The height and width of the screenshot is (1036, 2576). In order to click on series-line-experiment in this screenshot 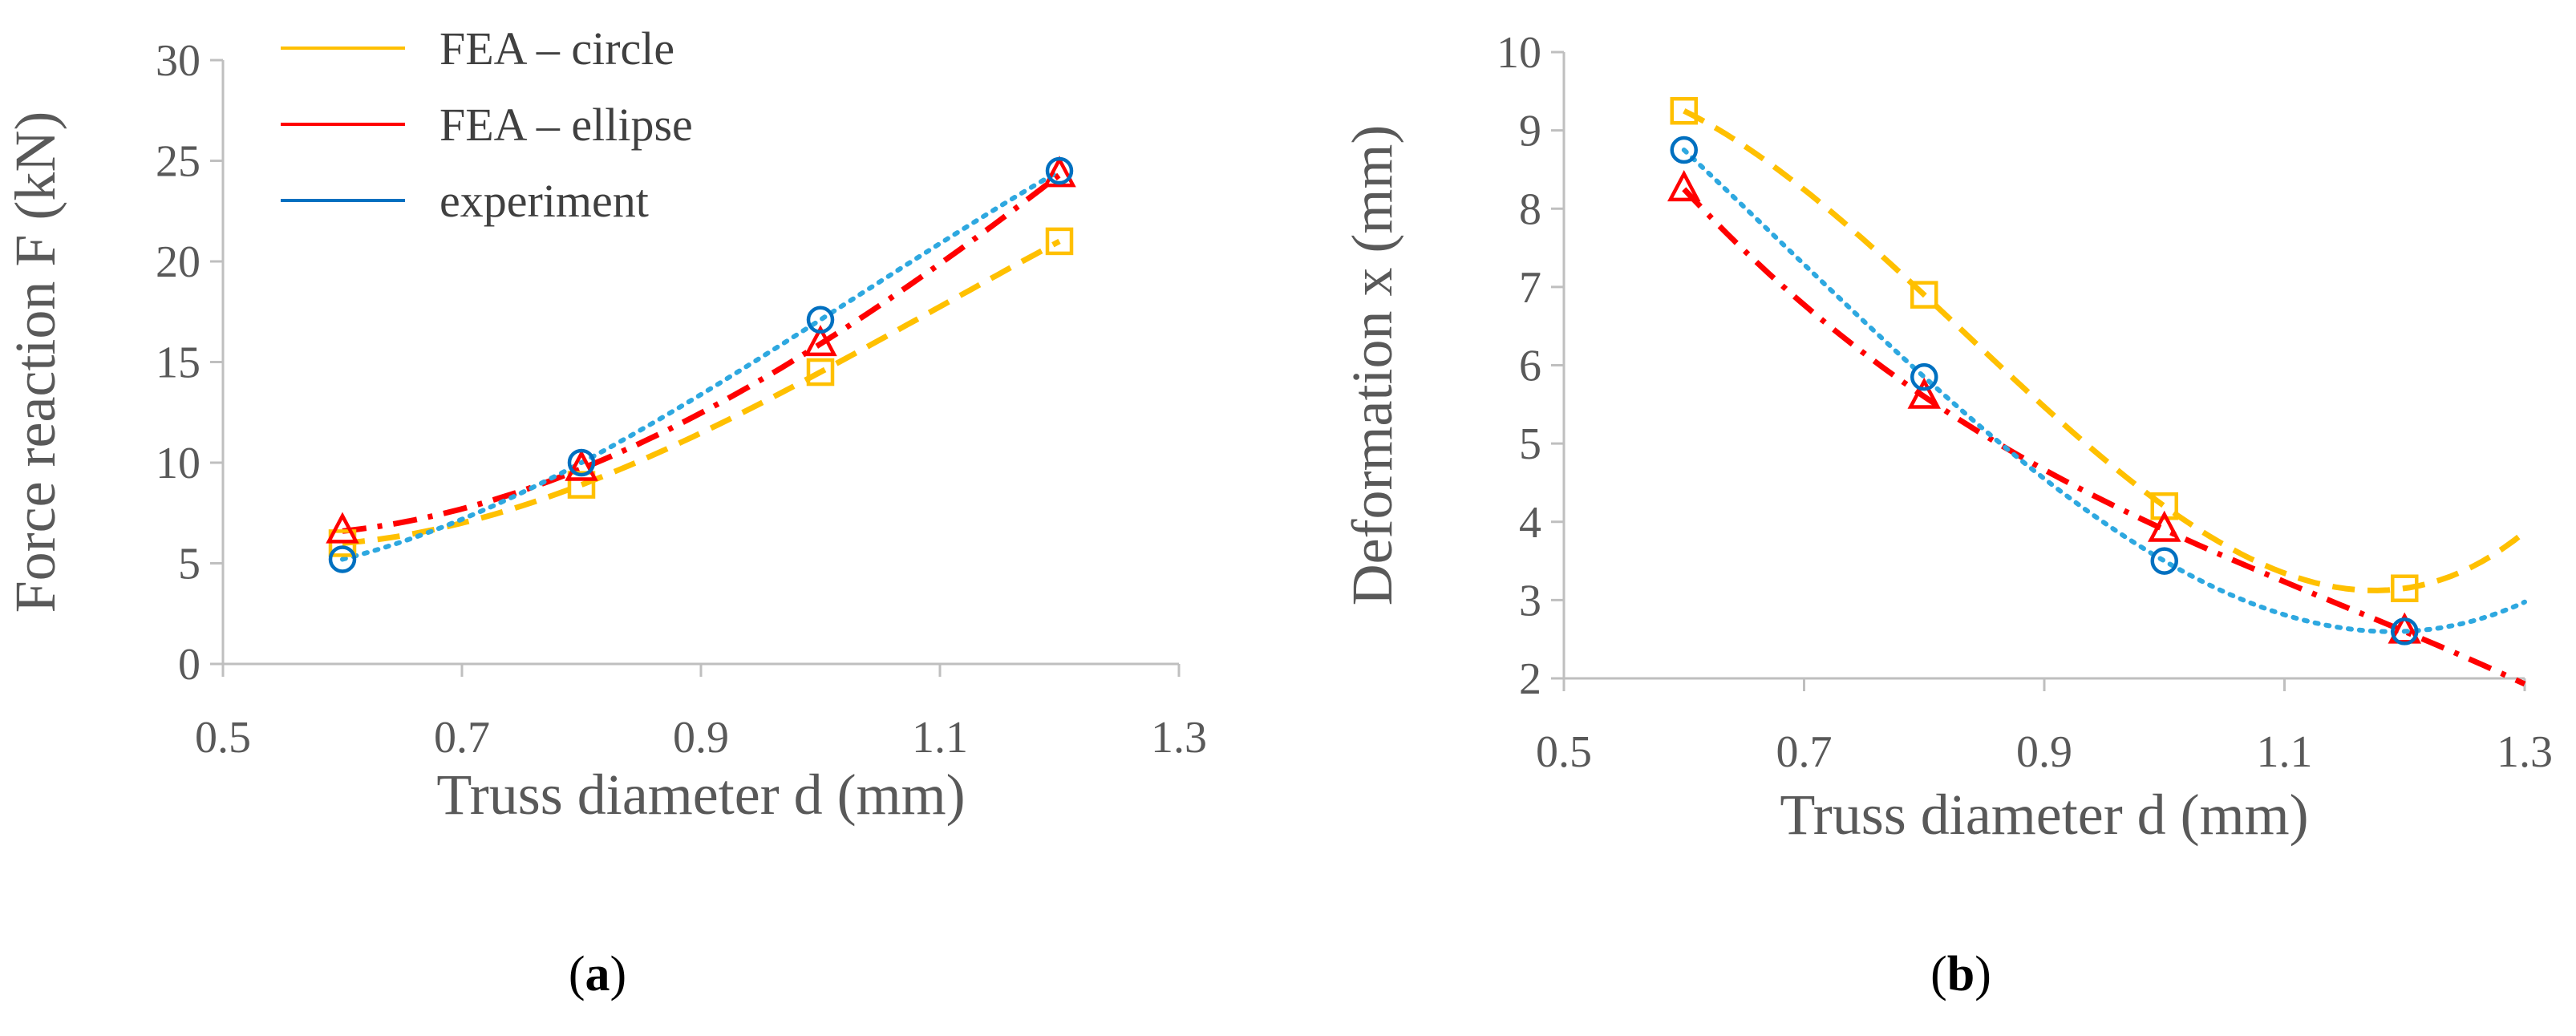, I will do `click(701, 365)`.